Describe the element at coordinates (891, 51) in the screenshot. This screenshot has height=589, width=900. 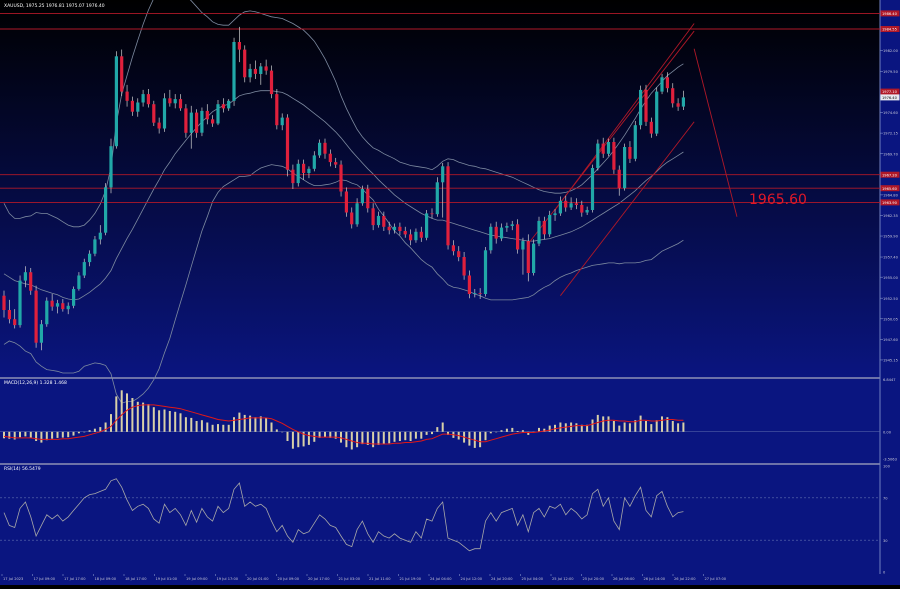
I see `price-tick-label: 1982.00` at that location.